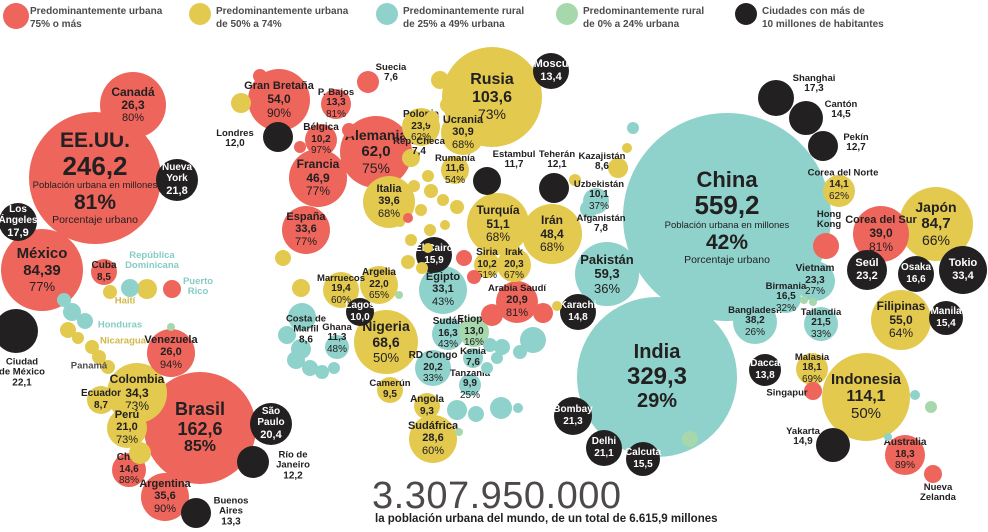 Image resolution: width=988 pixels, height=532 pixels. I want to click on label-line: Los, so click(18, 209).